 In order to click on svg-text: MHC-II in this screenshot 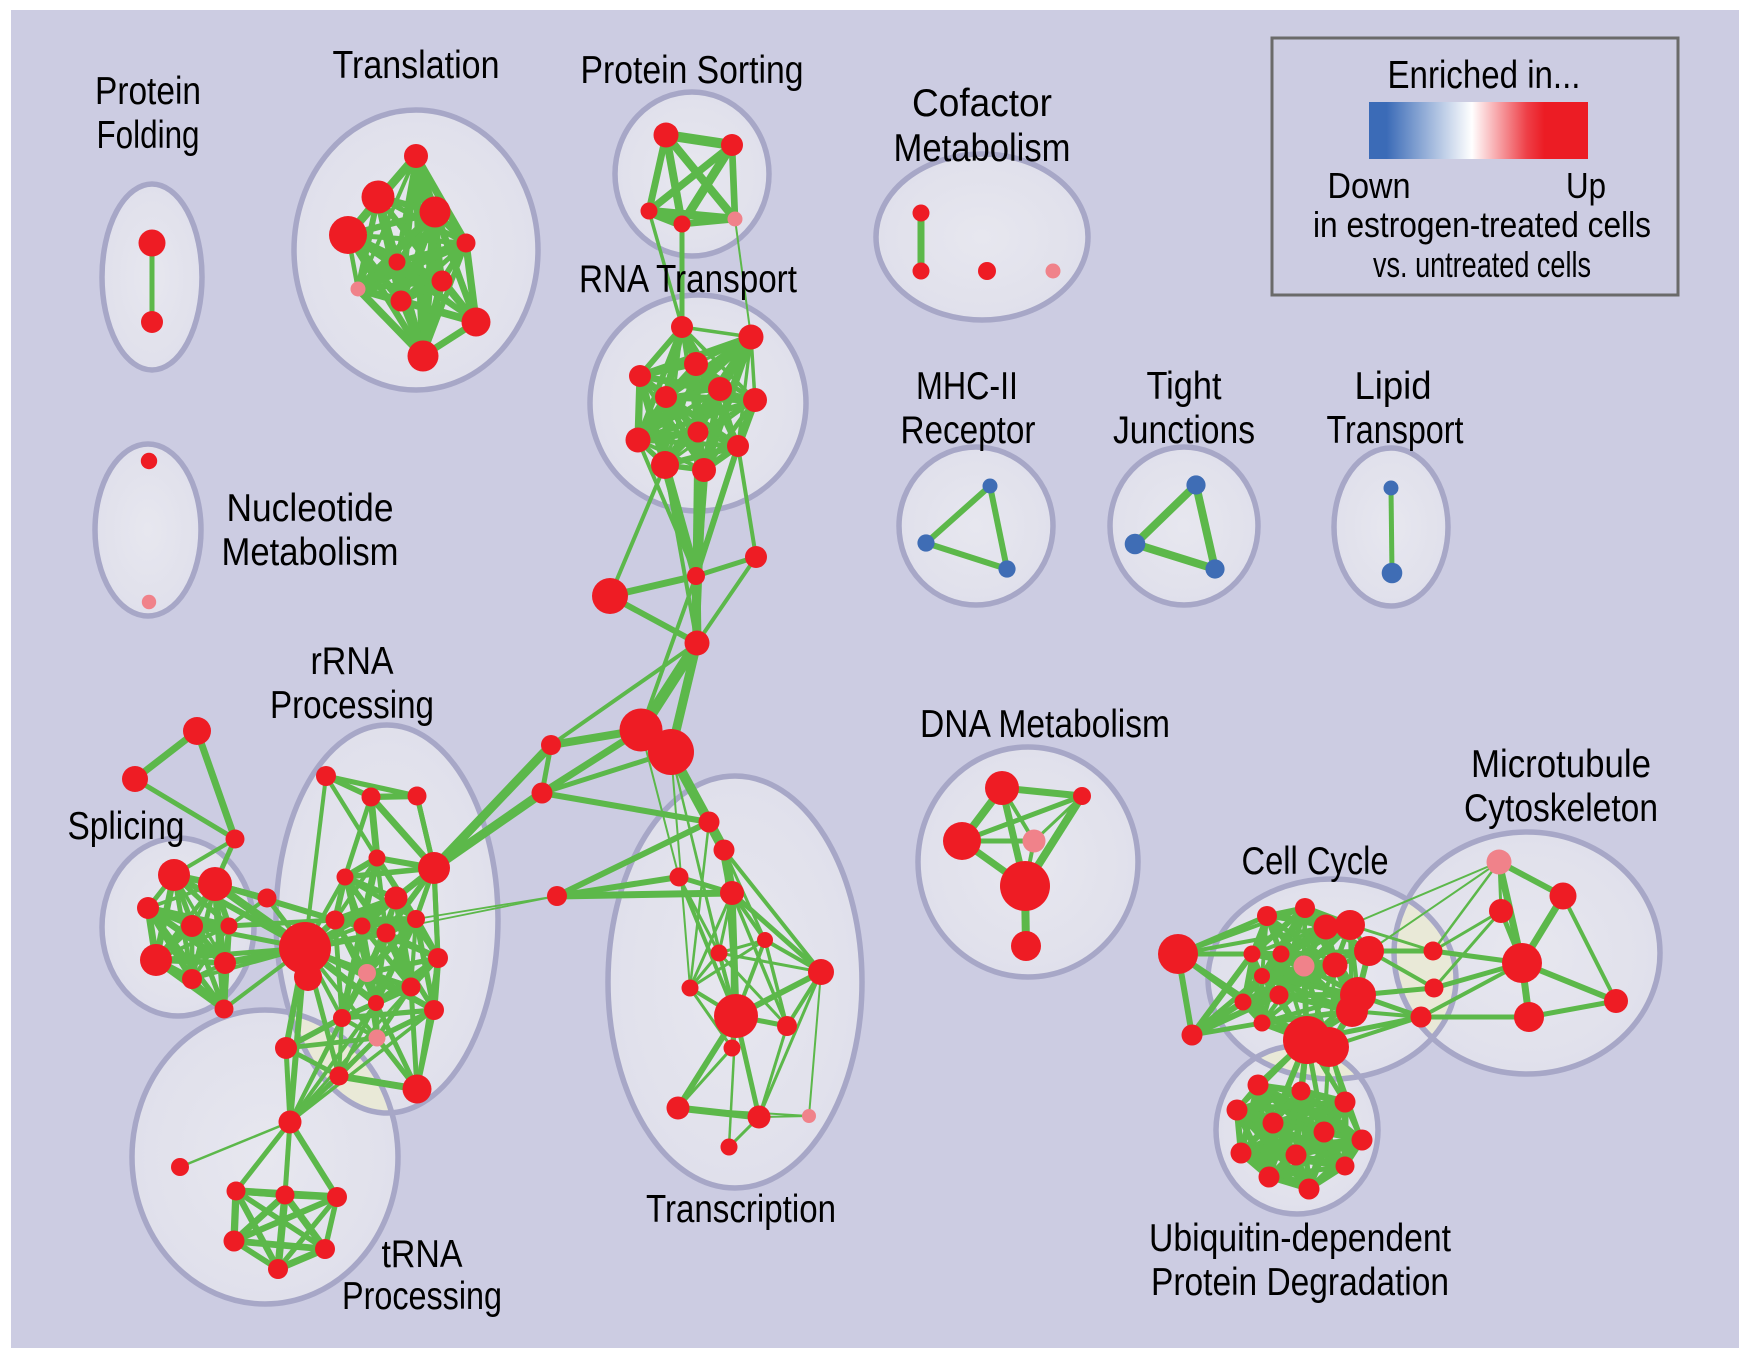, I will do `click(967, 386)`.